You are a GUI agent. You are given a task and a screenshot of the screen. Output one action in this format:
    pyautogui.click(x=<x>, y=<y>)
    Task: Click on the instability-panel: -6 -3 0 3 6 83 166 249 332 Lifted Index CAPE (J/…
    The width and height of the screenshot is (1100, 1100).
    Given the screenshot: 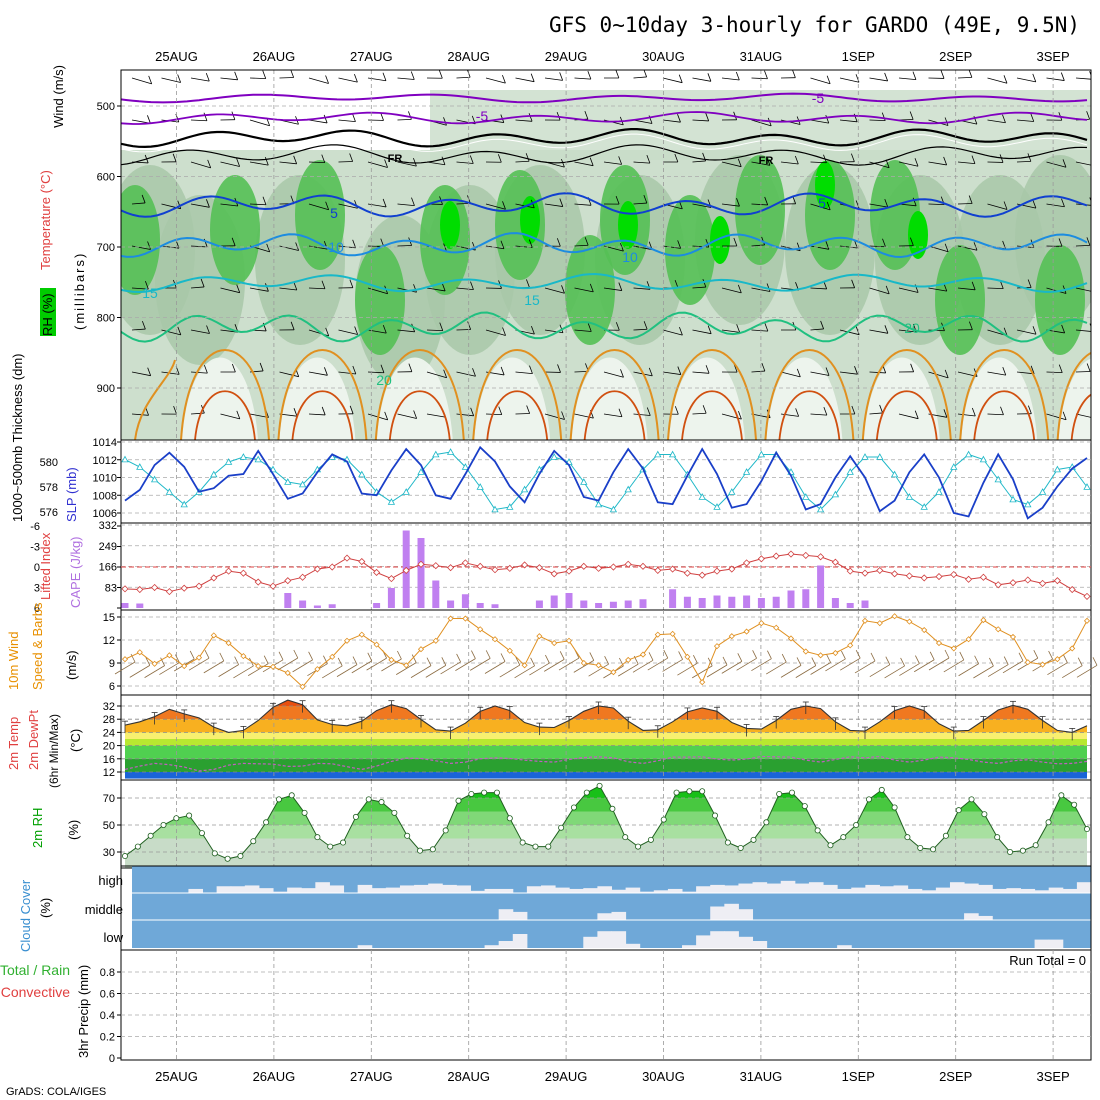 What is the action you would take?
    pyautogui.click(x=561, y=567)
    